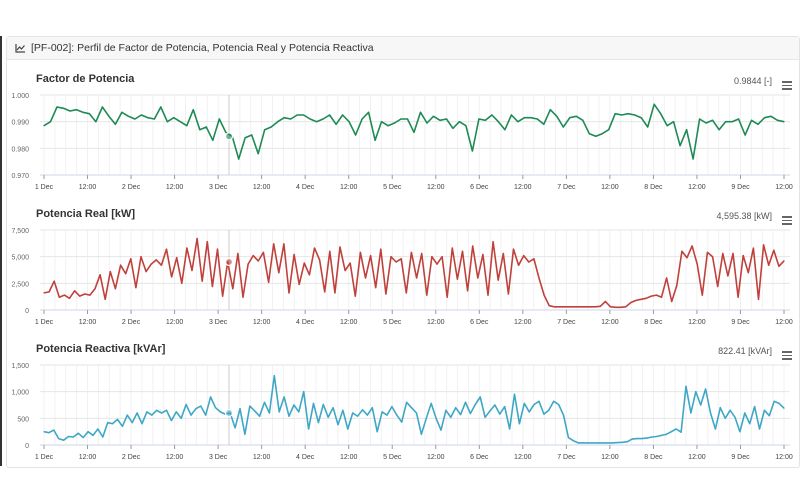  Describe the element at coordinates (1, 251) in the screenshot. I see `window-left-edge` at that location.